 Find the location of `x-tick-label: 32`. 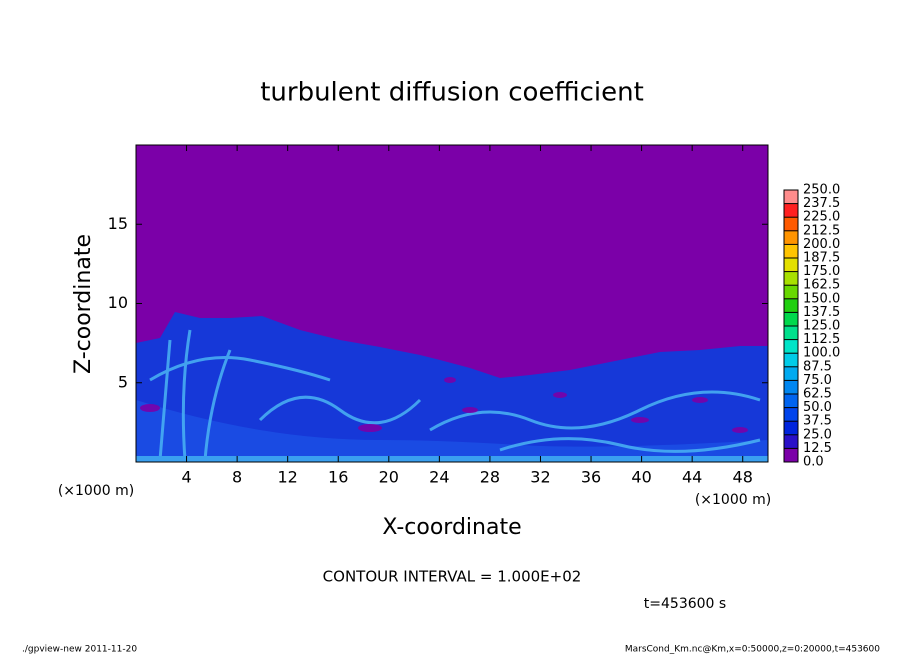

x-tick-label: 32 is located at coordinates (540, 477).